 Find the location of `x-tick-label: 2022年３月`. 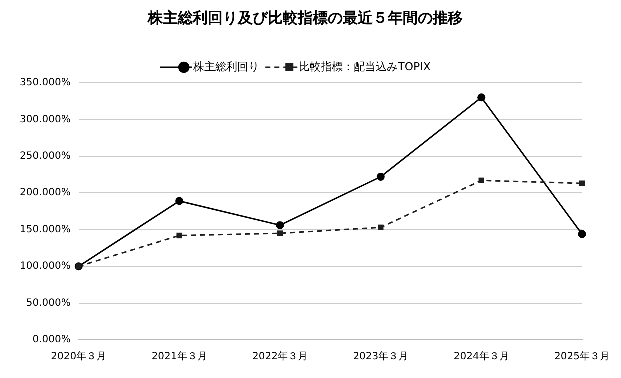

x-tick-label: 2022年３月 is located at coordinates (280, 356).